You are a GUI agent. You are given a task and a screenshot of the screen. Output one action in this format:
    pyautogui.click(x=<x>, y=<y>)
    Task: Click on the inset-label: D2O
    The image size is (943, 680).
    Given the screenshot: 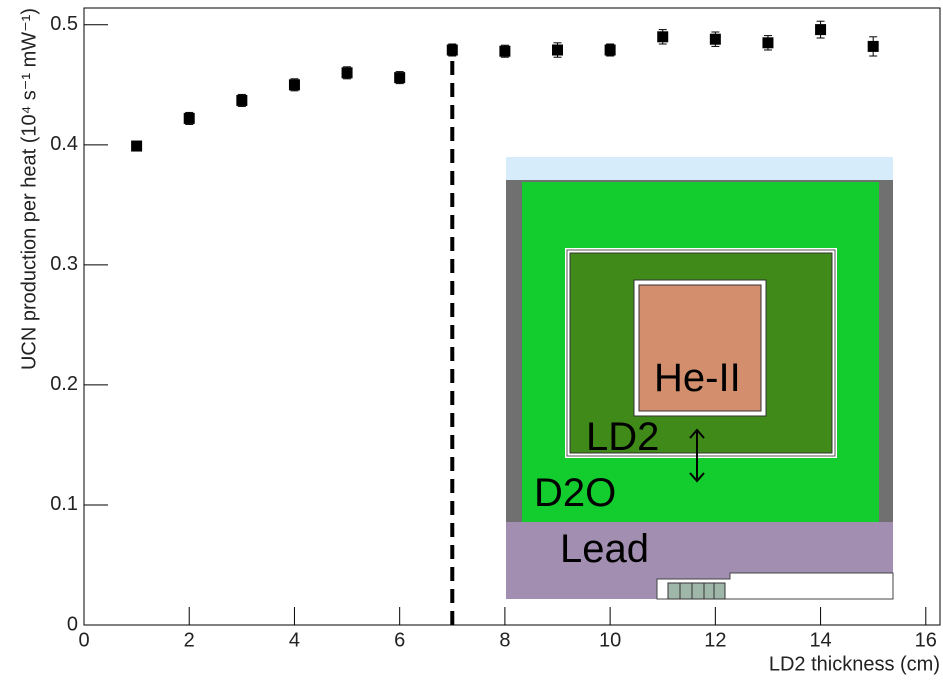 What is the action you would take?
    pyautogui.click(x=575, y=493)
    